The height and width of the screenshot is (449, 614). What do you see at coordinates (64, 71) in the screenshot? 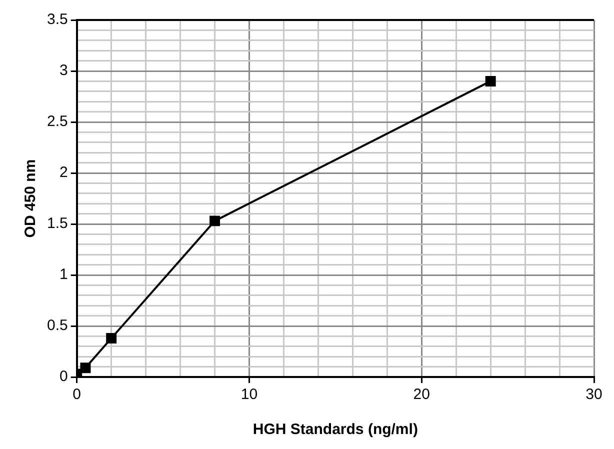
I see `y-tick-label: 3` at bounding box center [64, 71].